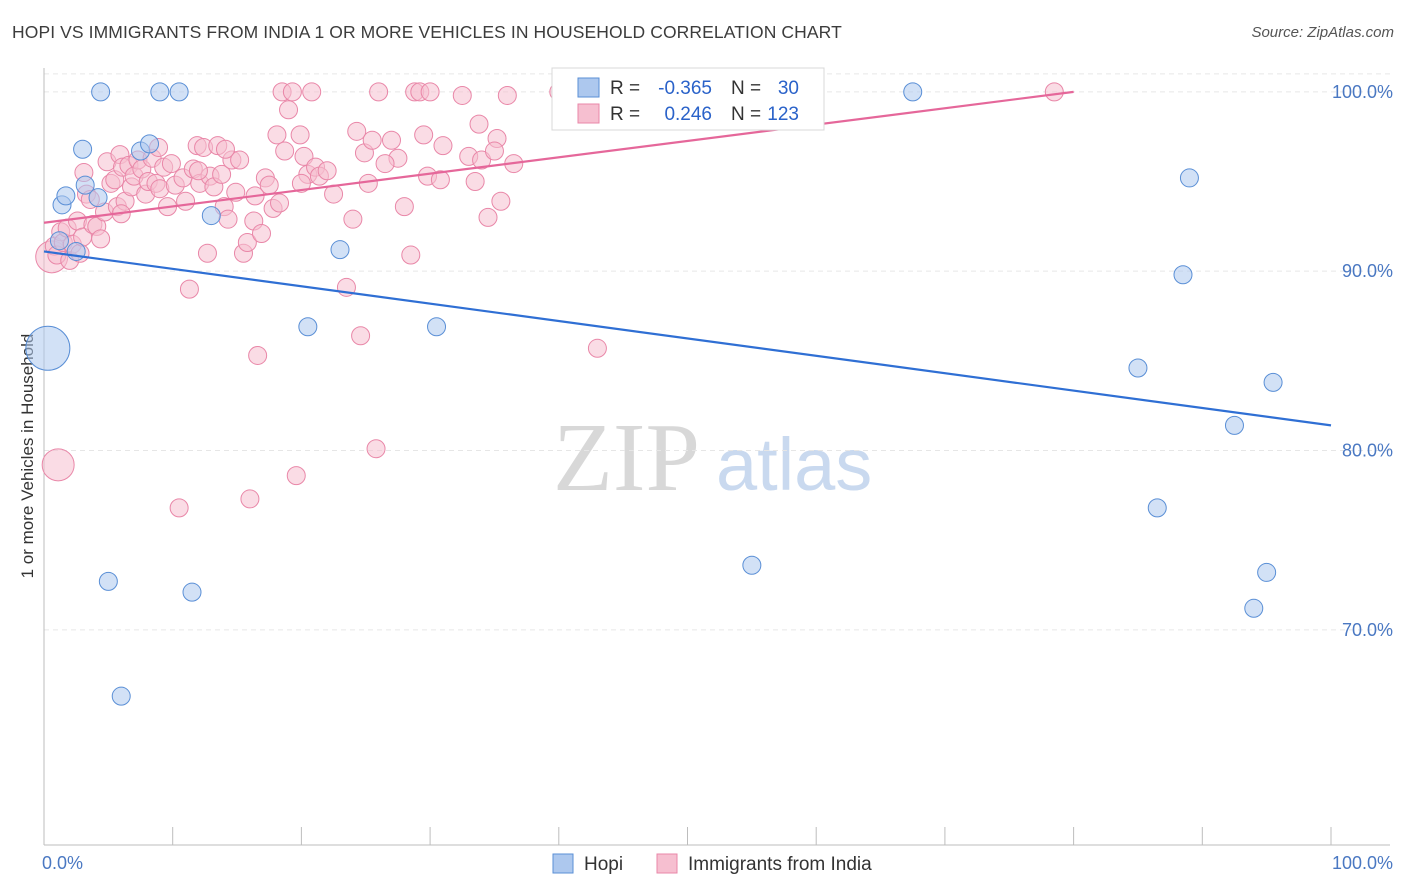  I want to click on correlation-legend: R = -0.365 N = 30 R = 0.246 N = 123, so click(688, 99).